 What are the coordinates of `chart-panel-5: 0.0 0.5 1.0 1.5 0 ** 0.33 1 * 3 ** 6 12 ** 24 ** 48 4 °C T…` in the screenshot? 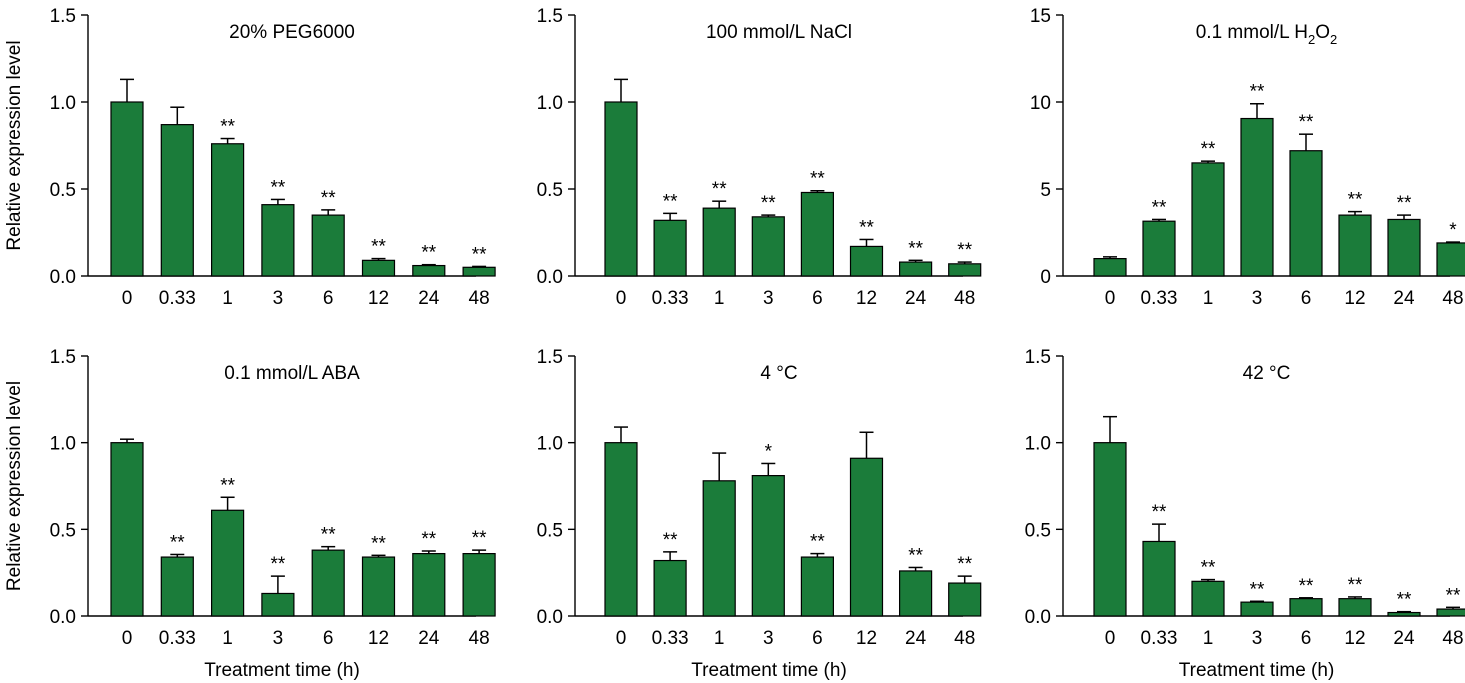 It's located at (759, 514).